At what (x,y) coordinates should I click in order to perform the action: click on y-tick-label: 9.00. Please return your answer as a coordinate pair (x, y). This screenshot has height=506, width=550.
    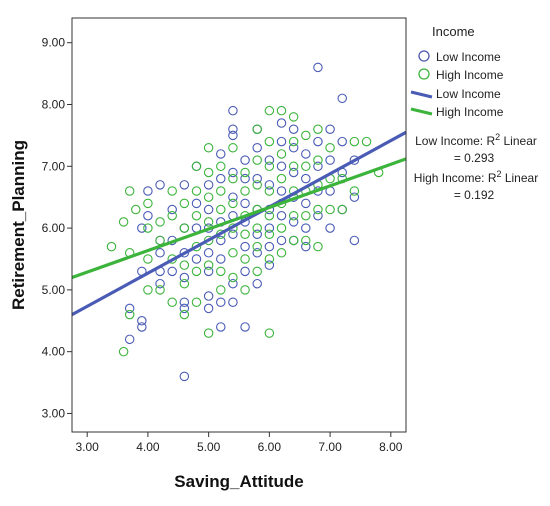
    Looking at the image, I should click on (54, 43).